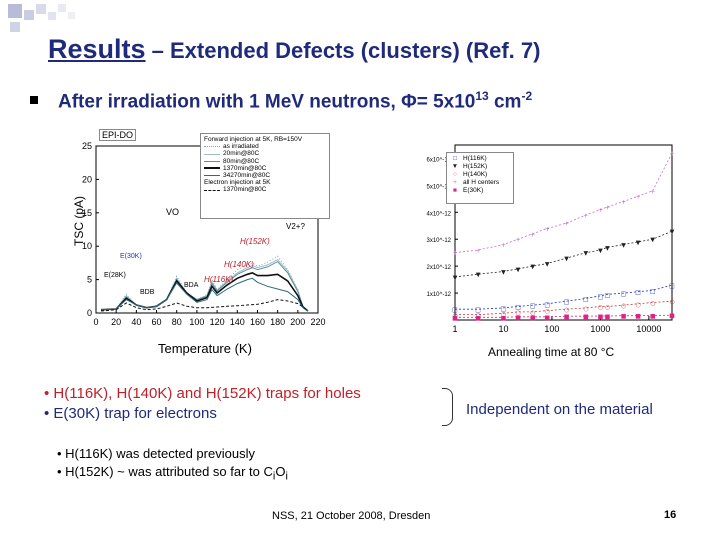  I want to click on title-rest: – Extended Defects (clusters) (Ref. 7), so click(343, 50).